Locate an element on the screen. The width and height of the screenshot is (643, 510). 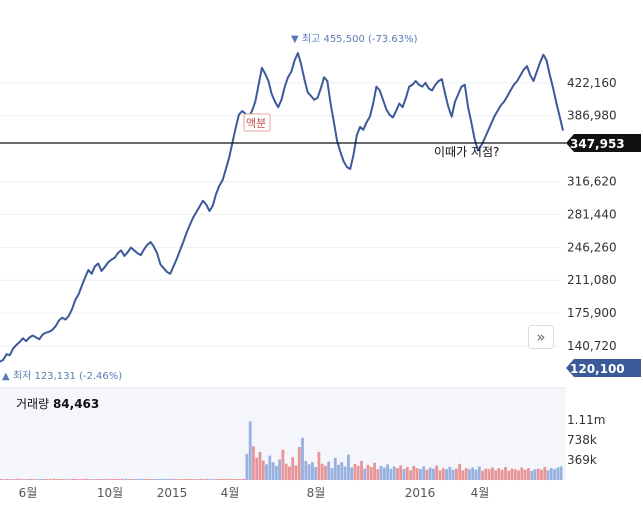
y-tick-label: 422,160 is located at coordinates (592, 83).